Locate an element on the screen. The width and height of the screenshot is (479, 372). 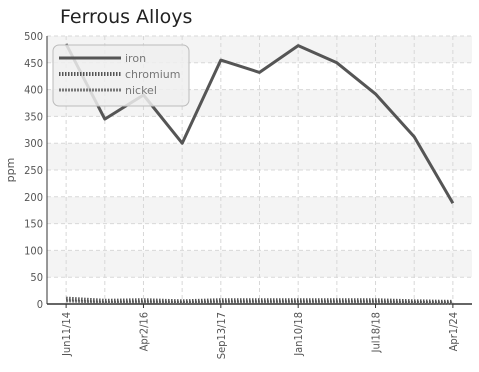
x-tick-label: Jul18/18 is located at coordinates (376, 332).